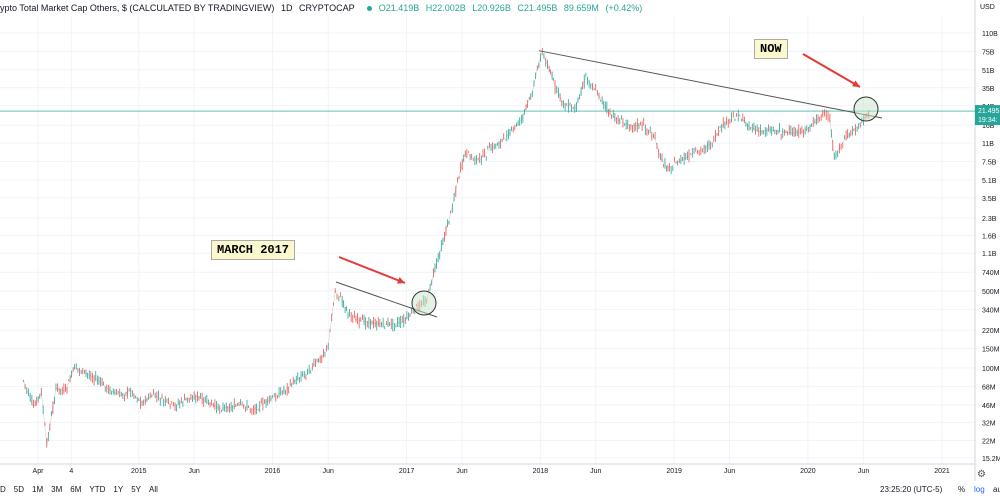  What do you see at coordinates (153, 489) in the screenshot?
I see `range-button-all: All` at bounding box center [153, 489].